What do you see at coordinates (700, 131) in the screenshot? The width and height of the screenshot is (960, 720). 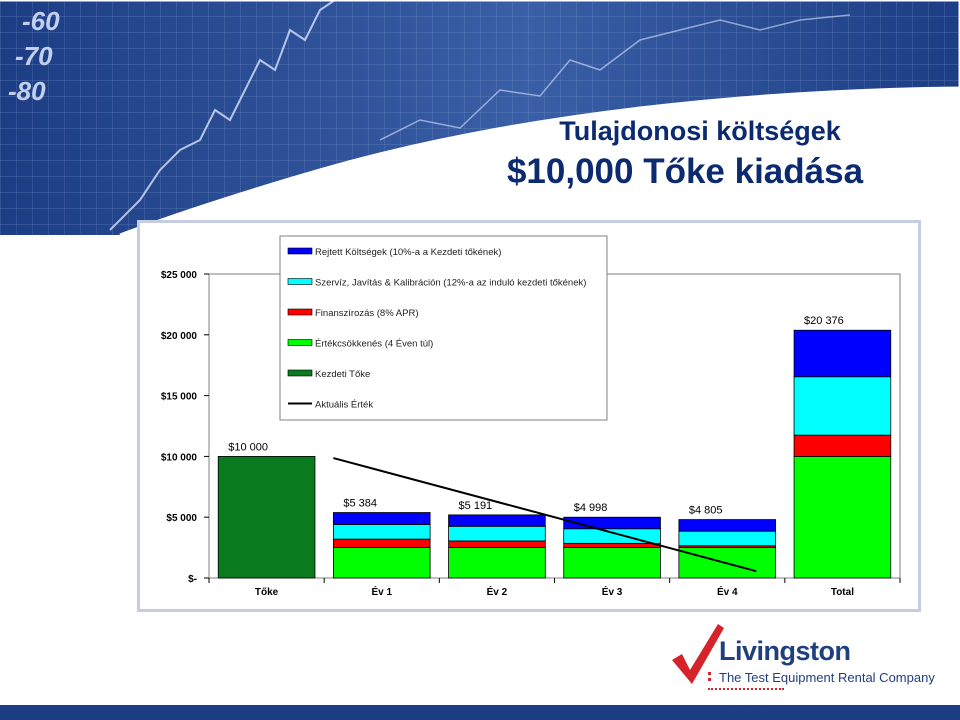 I see `slide-title: Tulajdonosi költségek` at bounding box center [700, 131].